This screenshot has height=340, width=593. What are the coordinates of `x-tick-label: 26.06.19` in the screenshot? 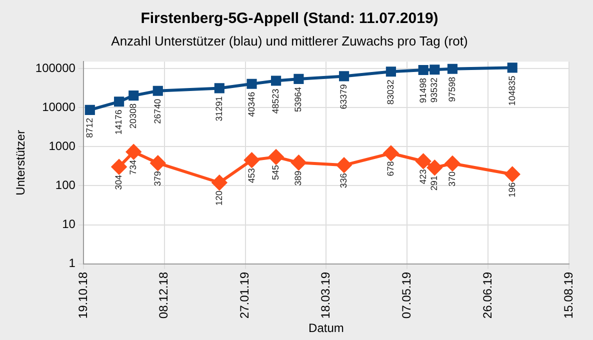 It's located at (487, 295).